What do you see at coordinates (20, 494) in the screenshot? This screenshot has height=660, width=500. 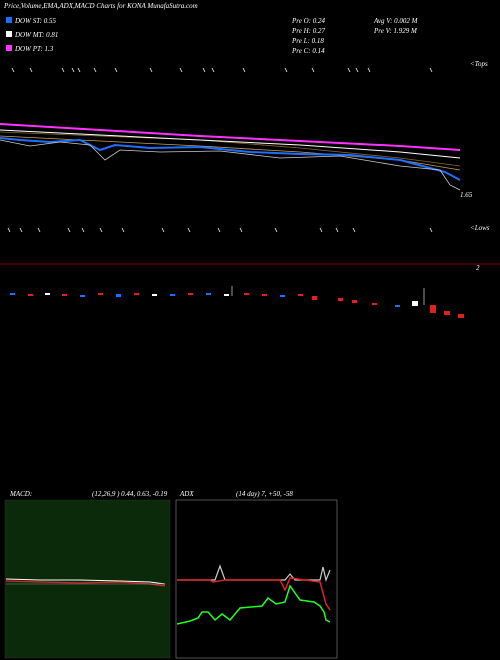 I see `macd-title: MACD:` at bounding box center [20, 494].